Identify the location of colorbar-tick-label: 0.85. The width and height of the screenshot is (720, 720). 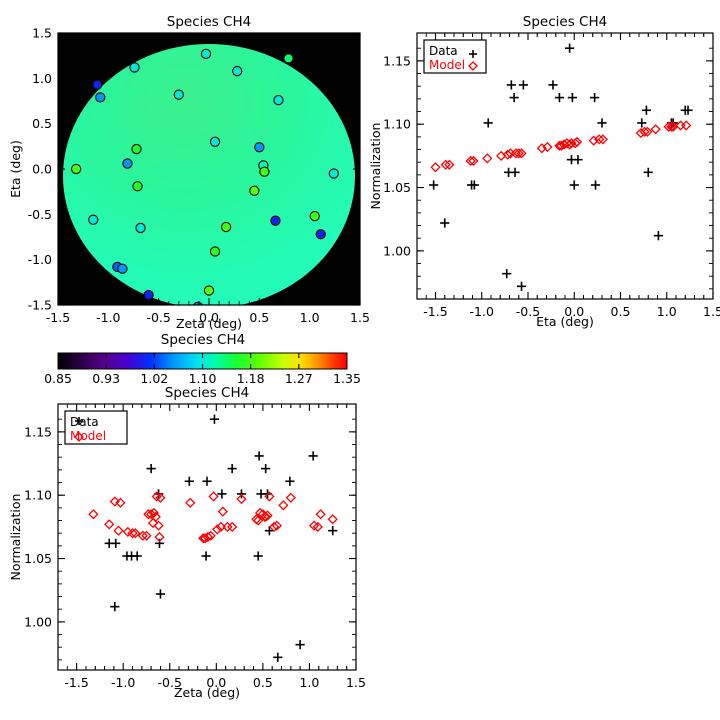
(58, 378).